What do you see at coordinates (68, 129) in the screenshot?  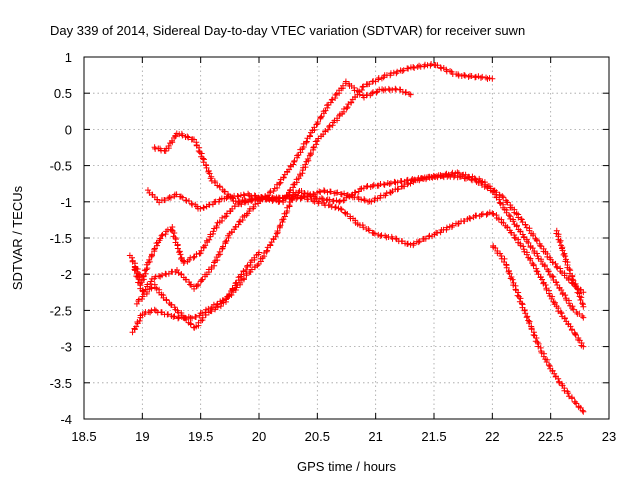 I see `y-tick-label: 0` at bounding box center [68, 129].